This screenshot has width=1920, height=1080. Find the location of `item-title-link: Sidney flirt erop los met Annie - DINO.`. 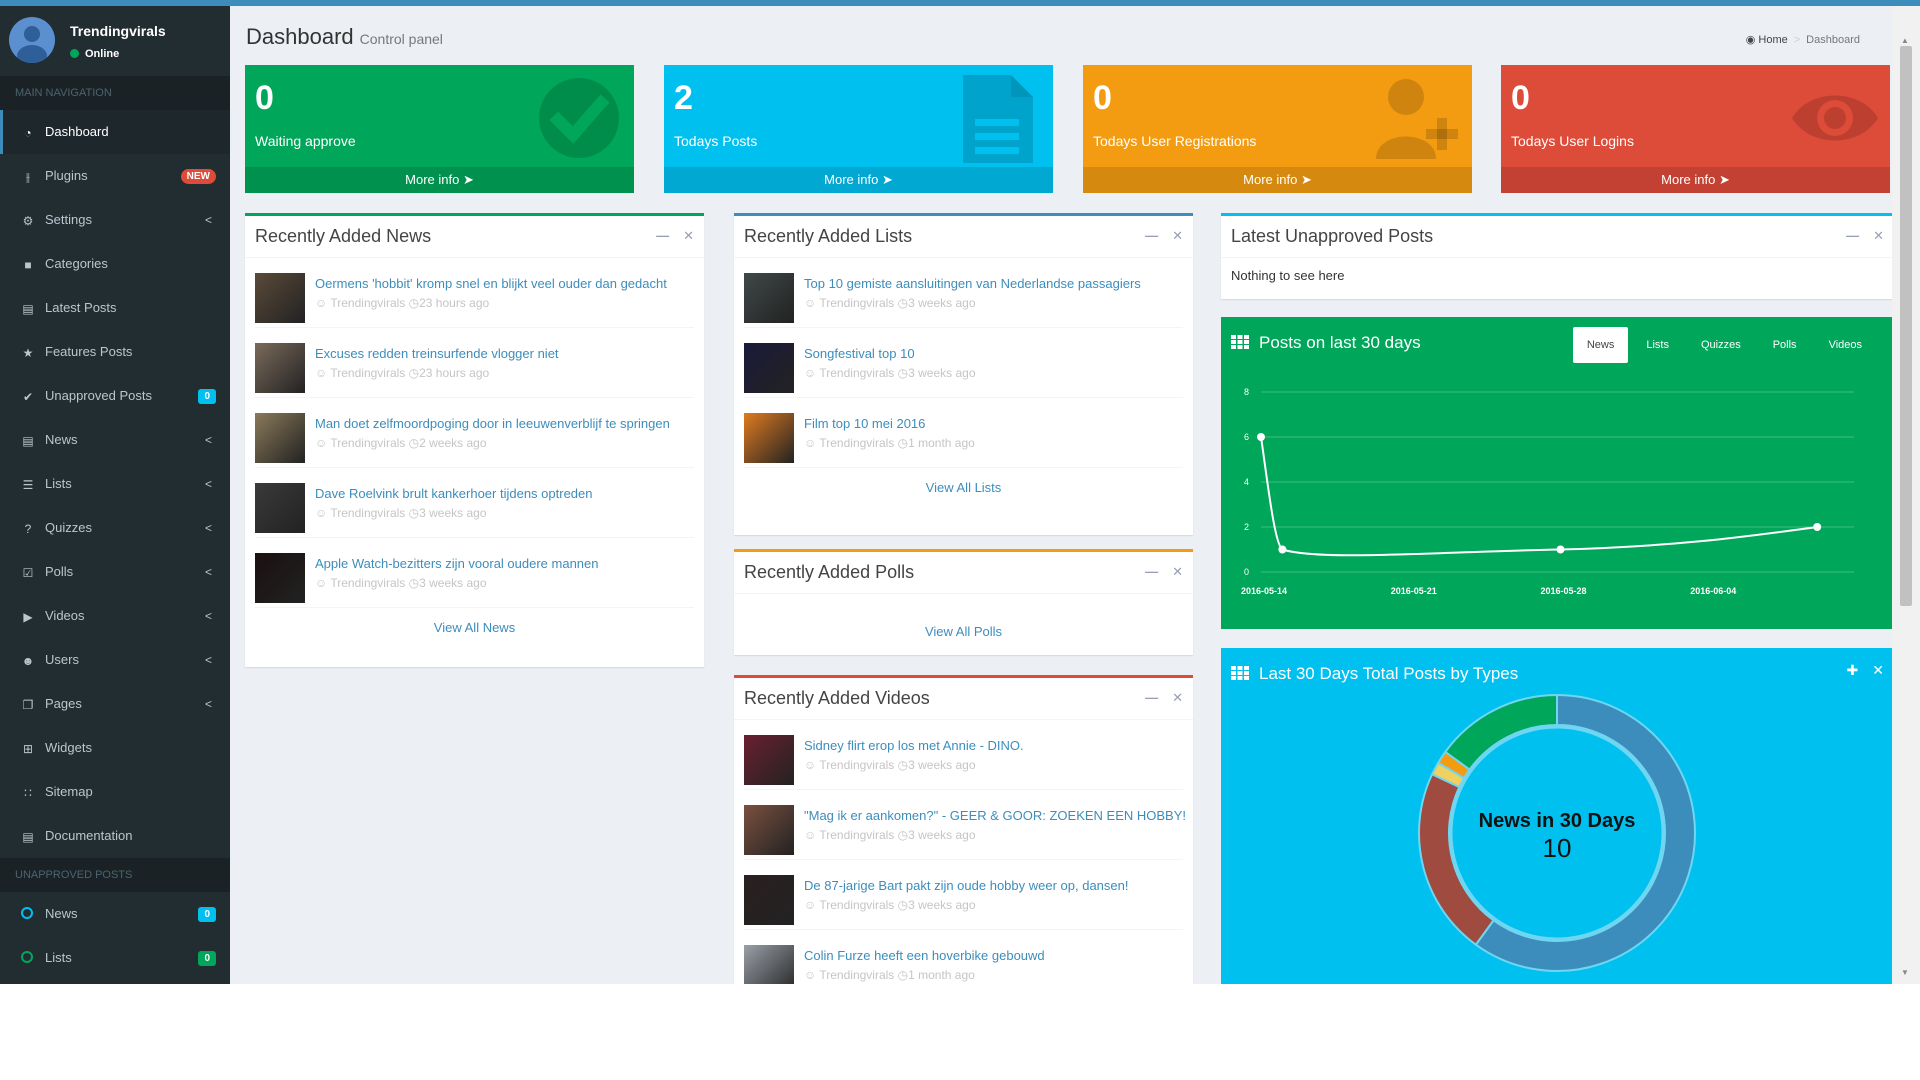

item-title-link: Sidney flirt erop los met Annie - DINO. is located at coordinates (914, 745).